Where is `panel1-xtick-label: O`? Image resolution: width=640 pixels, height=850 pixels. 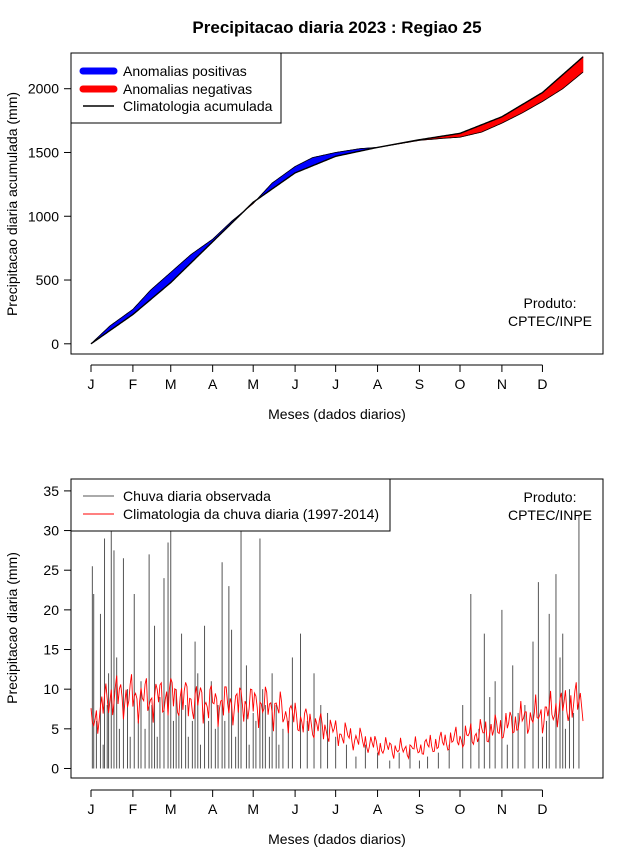
panel1-xtick-label: O is located at coordinates (460, 384).